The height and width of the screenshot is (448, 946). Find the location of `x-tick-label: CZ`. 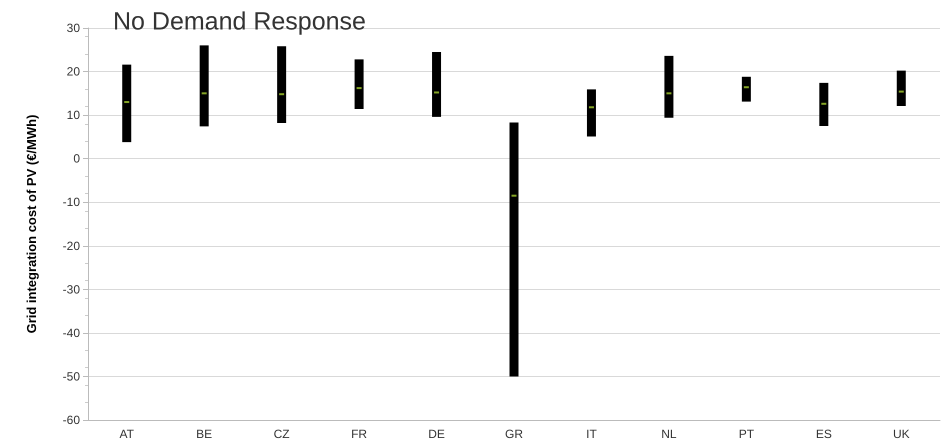

x-tick-label: CZ is located at coordinates (282, 434).